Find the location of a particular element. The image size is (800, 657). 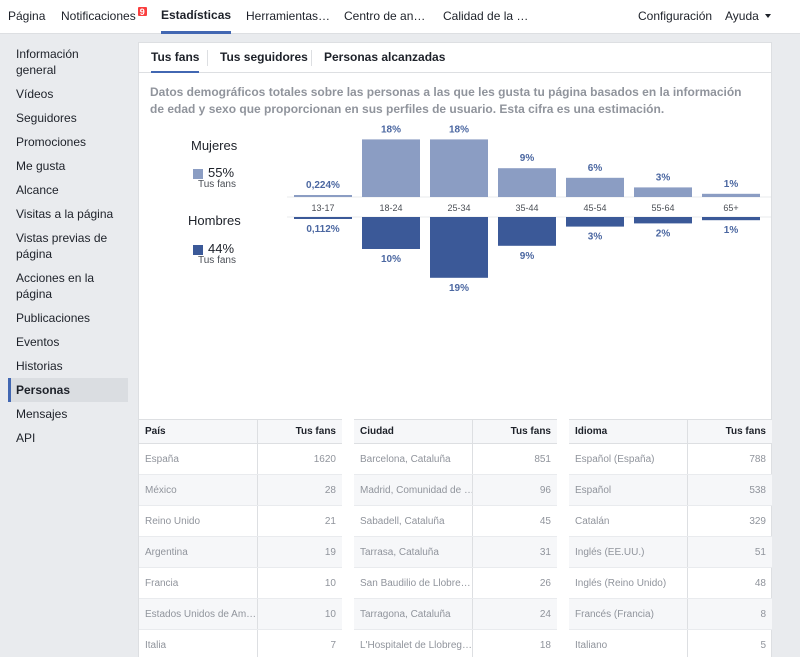

age-tick-label: 35-44 is located at coordinates (526, 208).